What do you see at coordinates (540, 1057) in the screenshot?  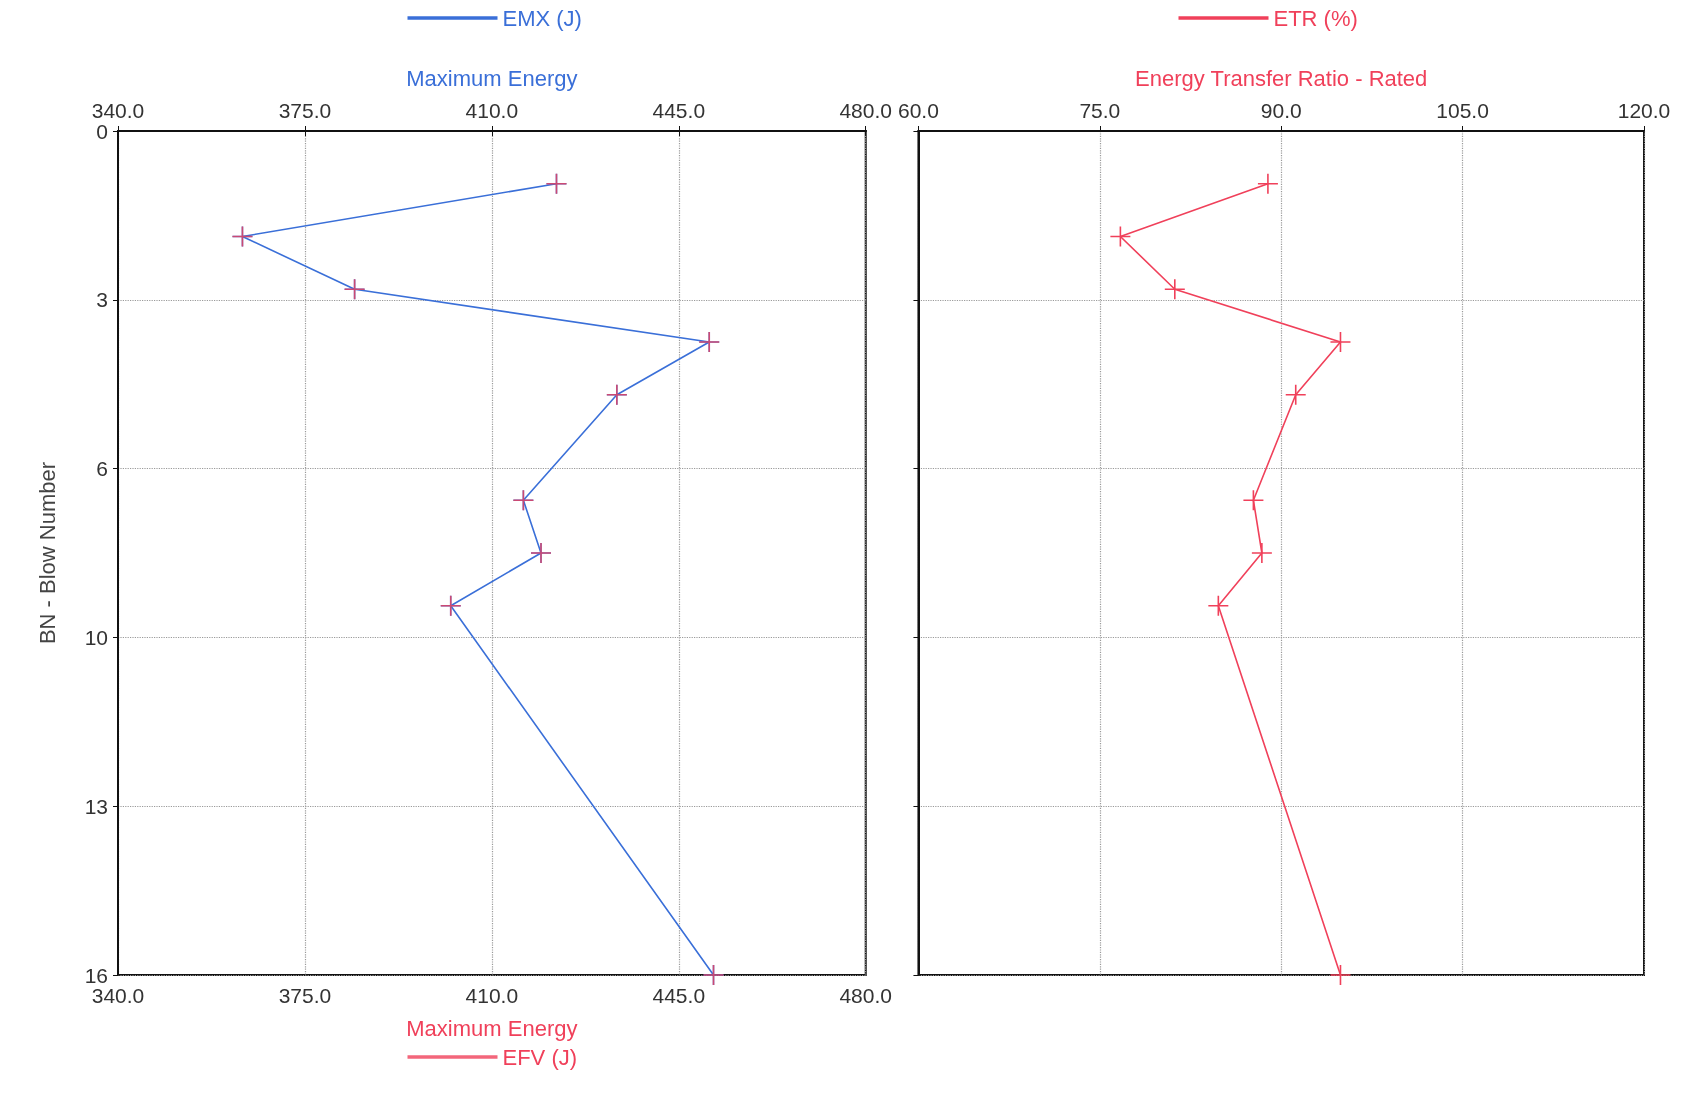 I see `legend-label: EFV (J)` at bounding box center [540, 1057].